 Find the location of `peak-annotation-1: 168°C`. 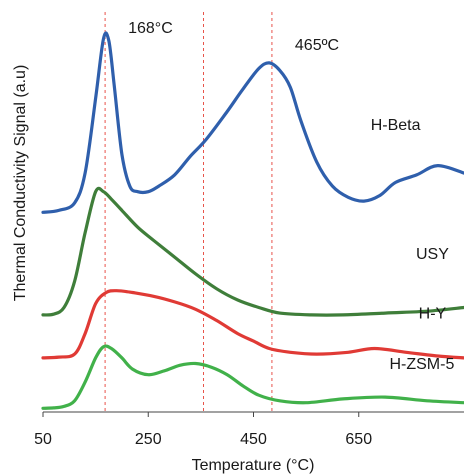

peak-annotation-1: 168°C is located at coordinates (150, 28).